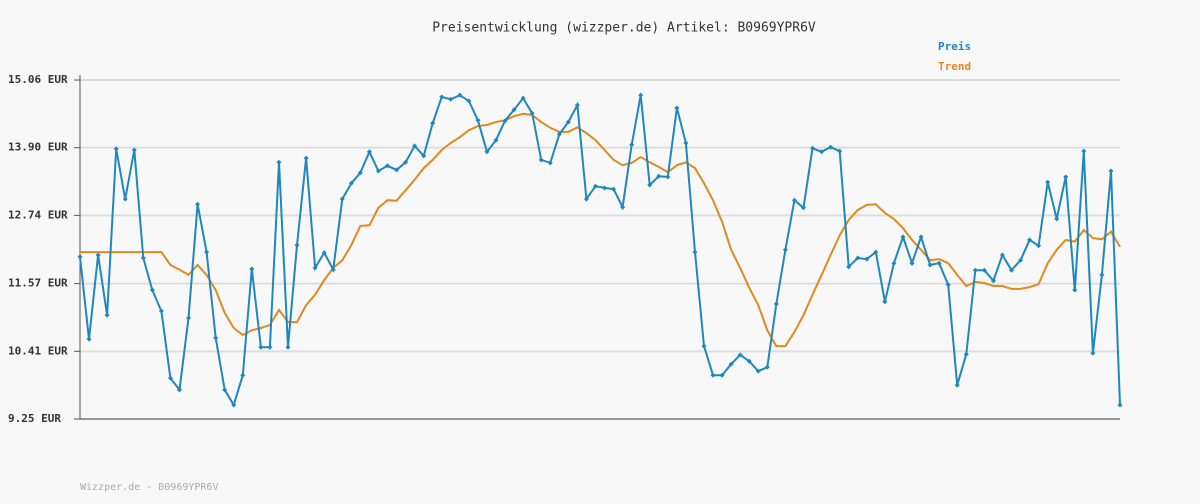 The image size is (1200, 504). I want to click on legend-entry: Trend, so click(954, 66).